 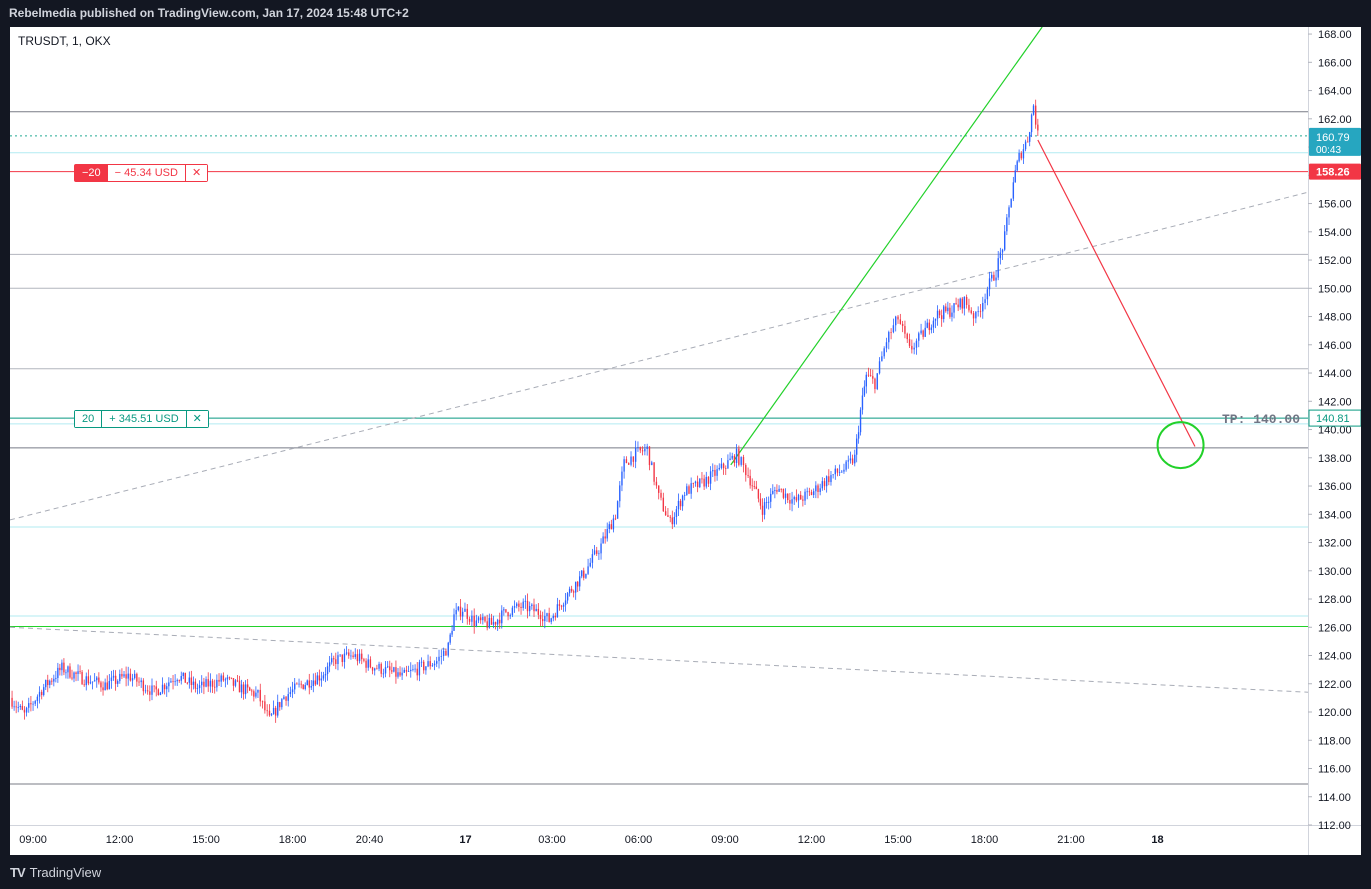 What do you see at coordinates (89, 419) in the screenshot?
I see `order-qty: 20` at bounding box center [89, 419].